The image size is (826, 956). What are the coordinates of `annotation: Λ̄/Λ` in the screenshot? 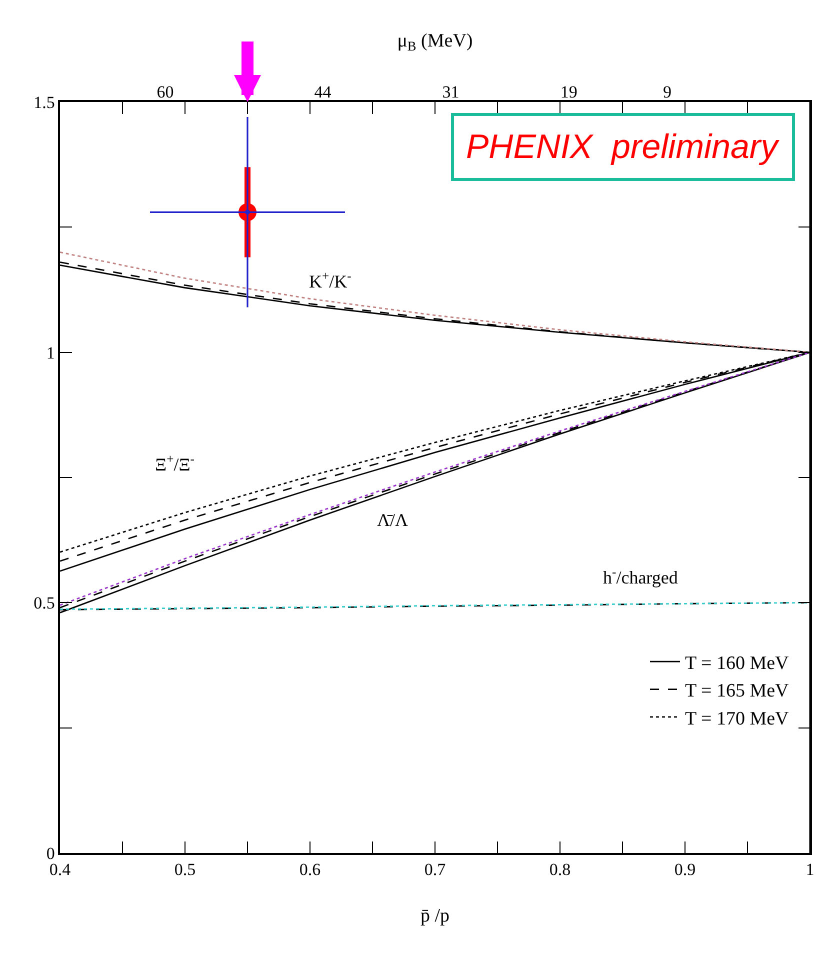 It's located at (392, 520).